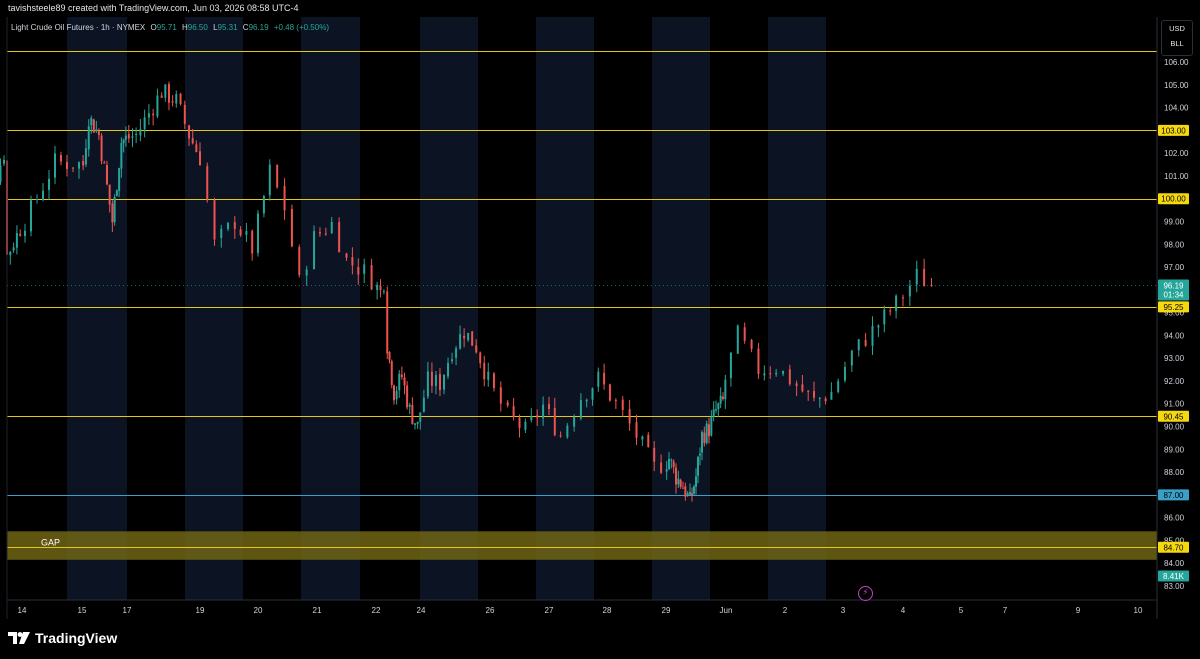  What do you see at coordinates (97, 308) in the screenshot?
I see `session-band` at bounding box center [97, 308].